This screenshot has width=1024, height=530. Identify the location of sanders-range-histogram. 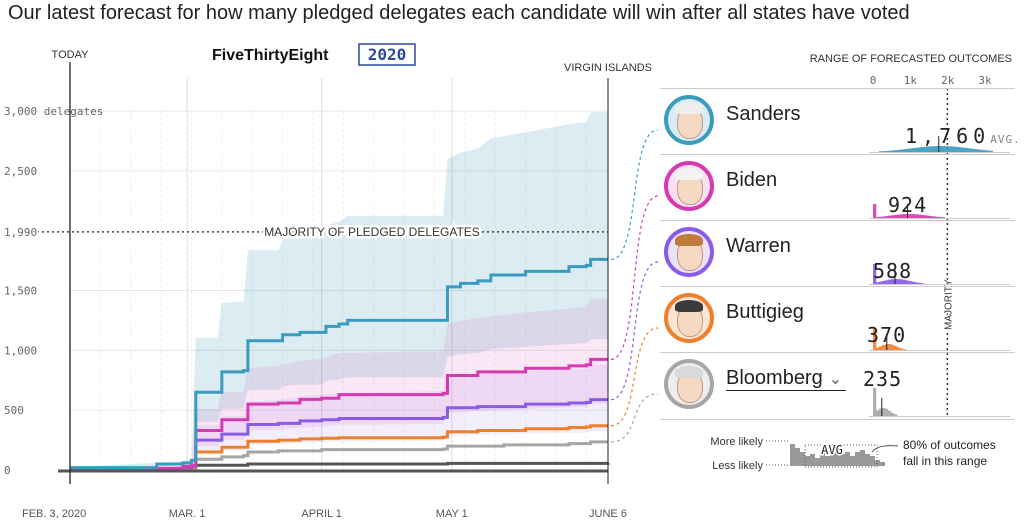
(939, 144).